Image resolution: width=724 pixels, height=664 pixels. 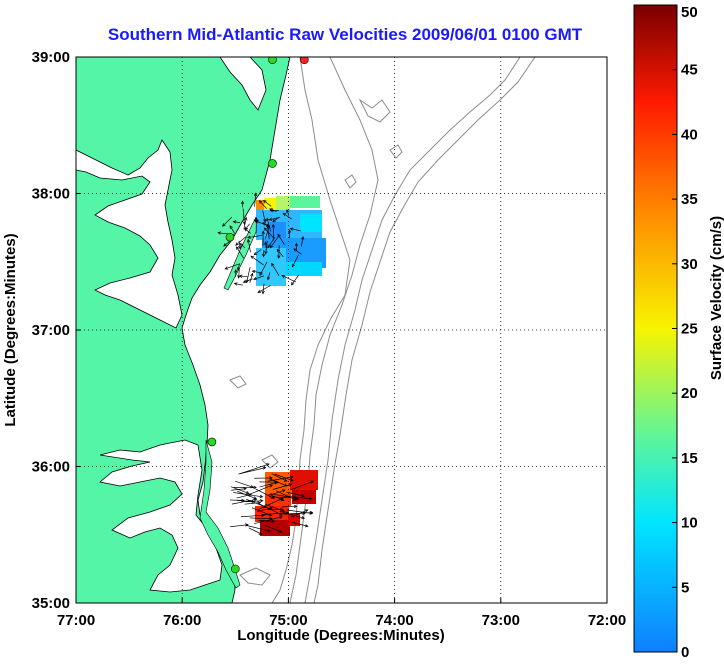 What do you see at coordinates (689, 329) in the screenshot?
I see `colorbar-tick-label: 25` at bounding box center [689, 329].